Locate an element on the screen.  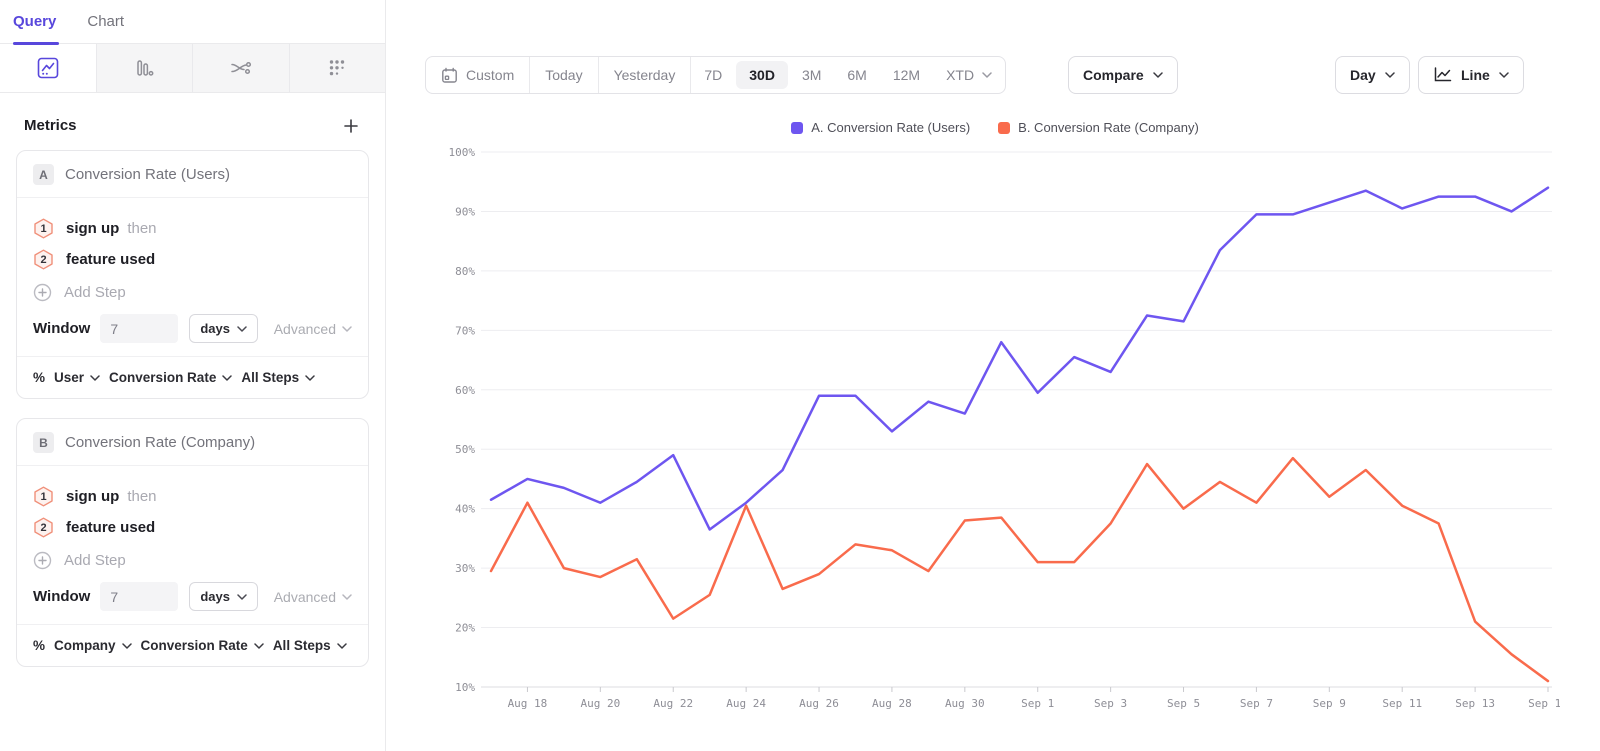
svg-text: 100% is located at coordinates (462, 152).